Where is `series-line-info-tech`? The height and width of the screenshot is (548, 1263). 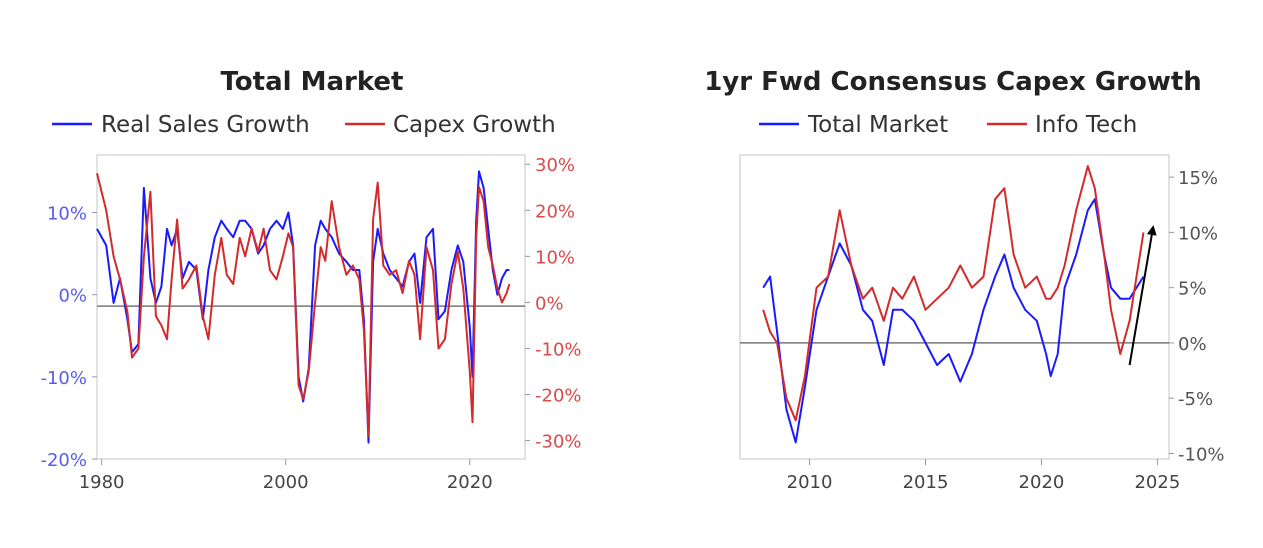 series-line-info-tech is located at coordinates (953, 293).